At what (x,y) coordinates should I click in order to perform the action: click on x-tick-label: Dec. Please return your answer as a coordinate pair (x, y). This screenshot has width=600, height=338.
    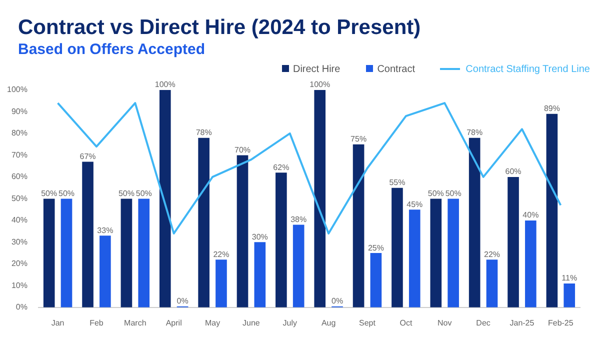
    Looking at the image, I should click on (483, 323).